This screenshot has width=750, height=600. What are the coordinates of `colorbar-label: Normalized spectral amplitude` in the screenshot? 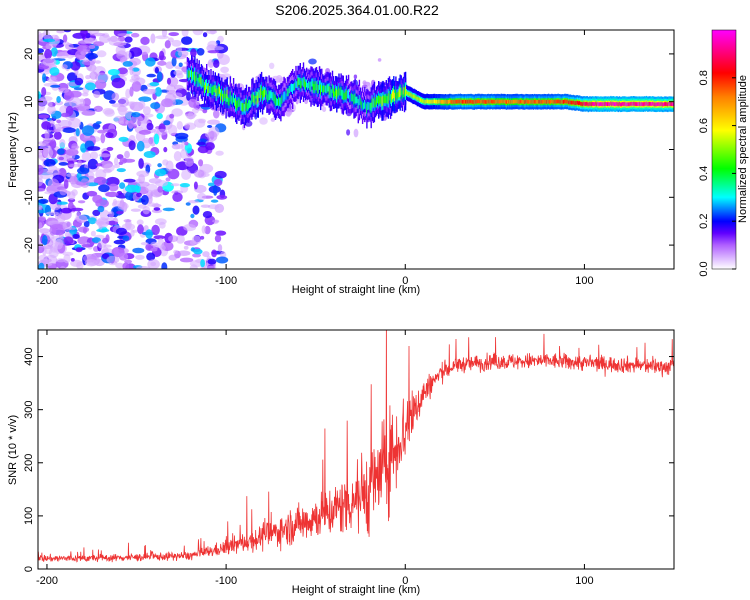 It's located at (743, 149).